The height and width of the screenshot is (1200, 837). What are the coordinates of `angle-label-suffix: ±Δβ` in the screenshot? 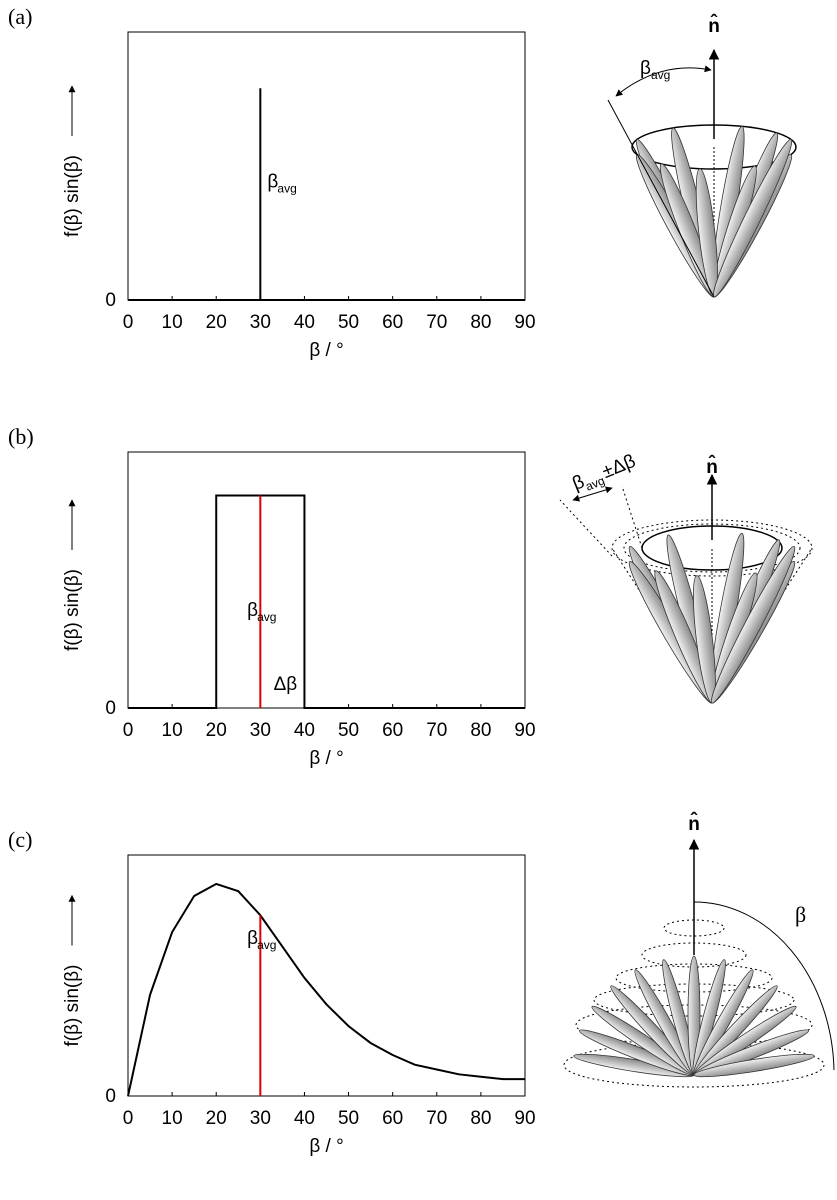 It's located at (619, 467).